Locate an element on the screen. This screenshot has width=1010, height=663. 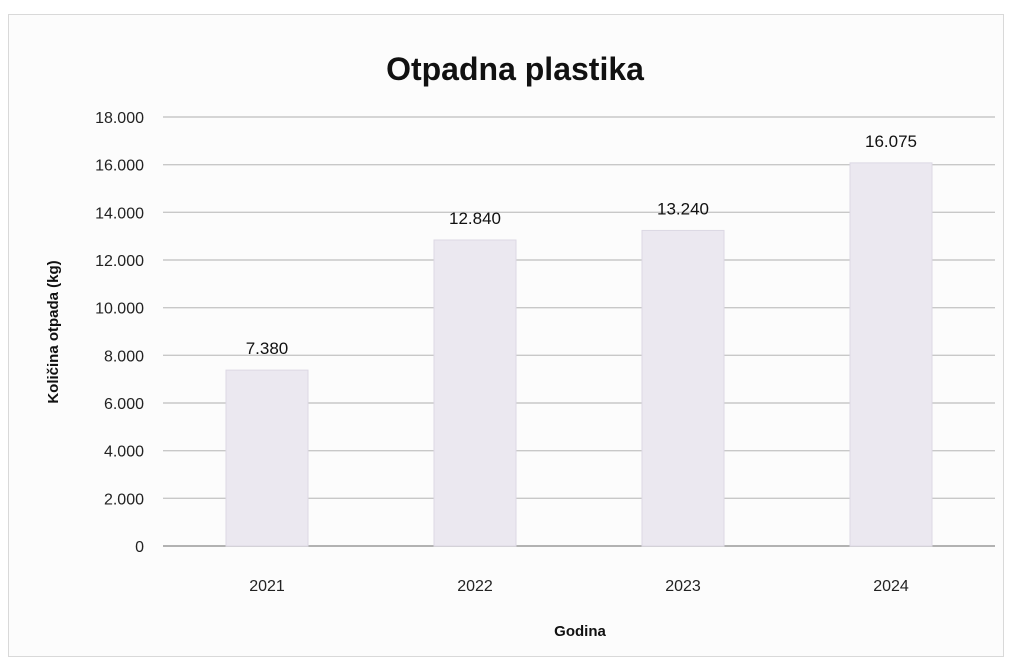
y-tick-label: 4.000 is located at coordinates (124, 452).